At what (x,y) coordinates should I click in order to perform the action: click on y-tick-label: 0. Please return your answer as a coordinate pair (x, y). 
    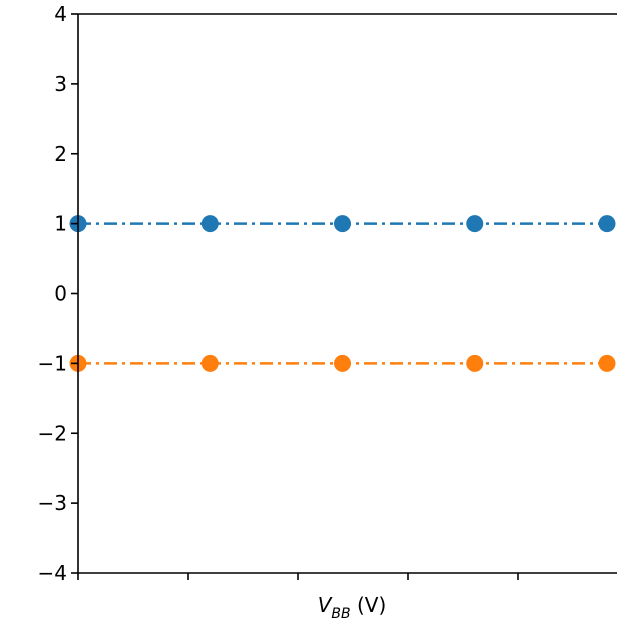
    Looking at the image, I should click on (60, 294).